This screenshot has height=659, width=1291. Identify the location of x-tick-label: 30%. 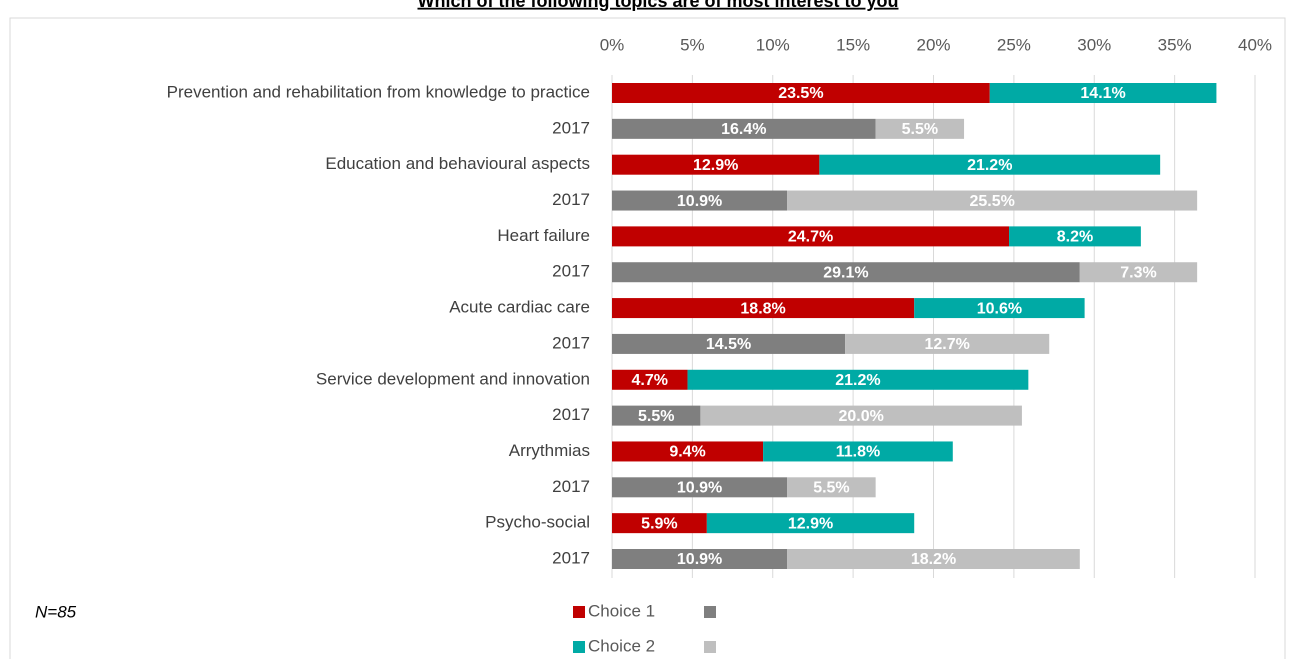
(1094, 44).